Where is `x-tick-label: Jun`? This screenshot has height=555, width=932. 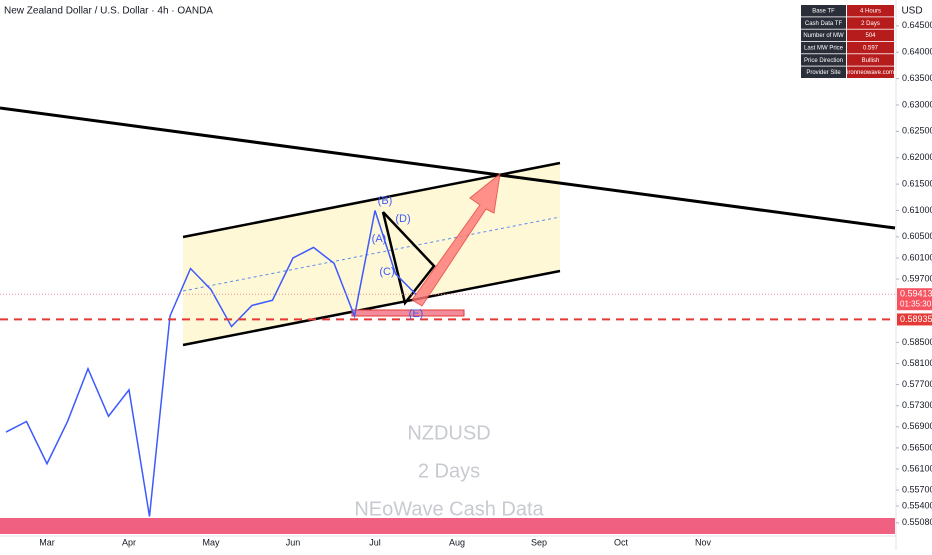 x-tick-label: Jun is located at coordinates (293, 542).